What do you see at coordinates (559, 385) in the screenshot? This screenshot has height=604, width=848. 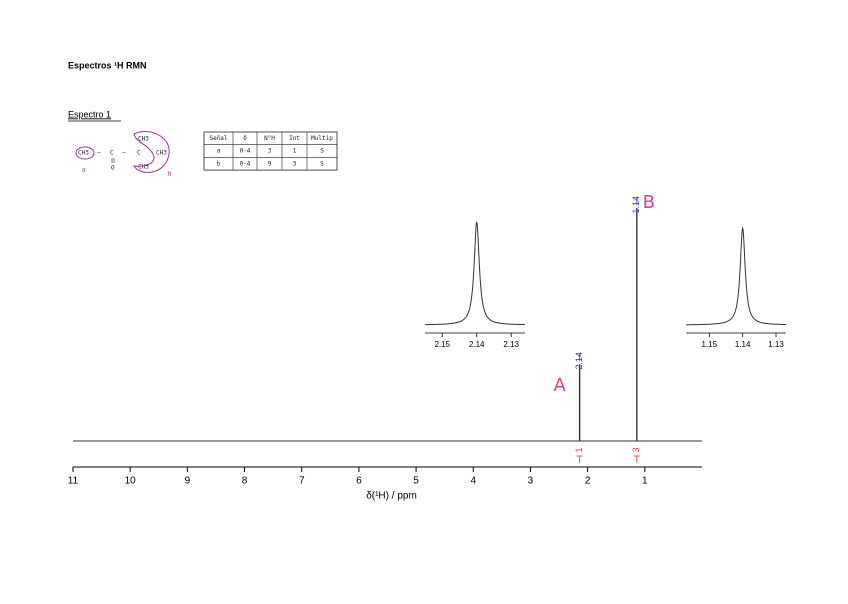 I see `annotation: A` at bounding box center [559, 385].